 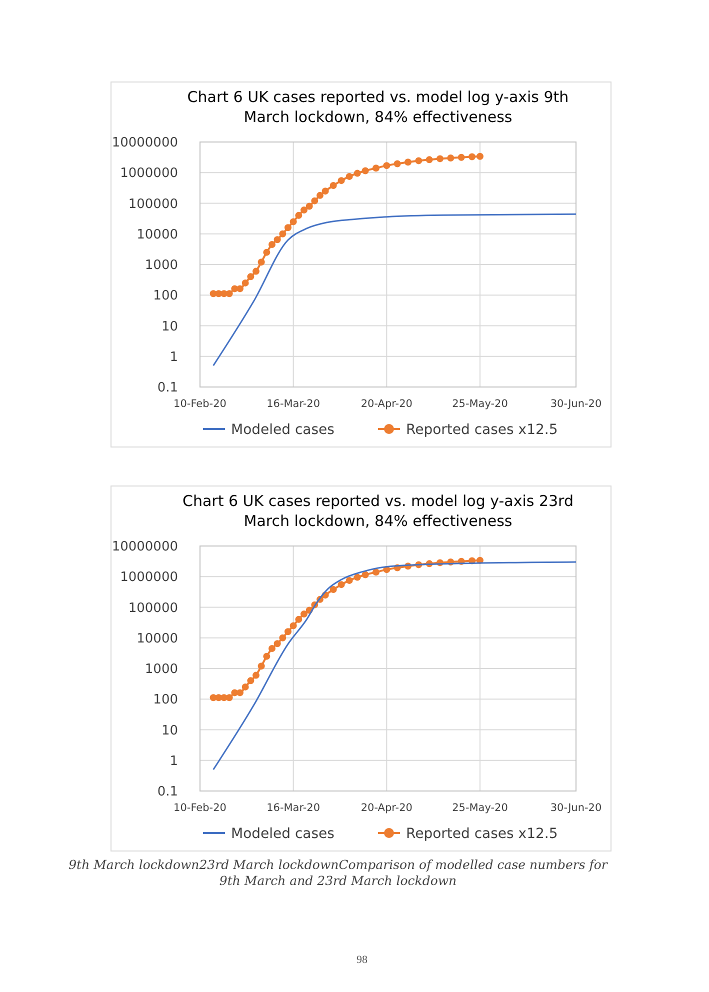 What do you see at coordinates (378, 107) in the screenshot?
I see `chart-title: Chart 6 UK cases reported vs. model log y-axis 9th March lockdown, 84% effectiveness` at bounding box center [378, 107].